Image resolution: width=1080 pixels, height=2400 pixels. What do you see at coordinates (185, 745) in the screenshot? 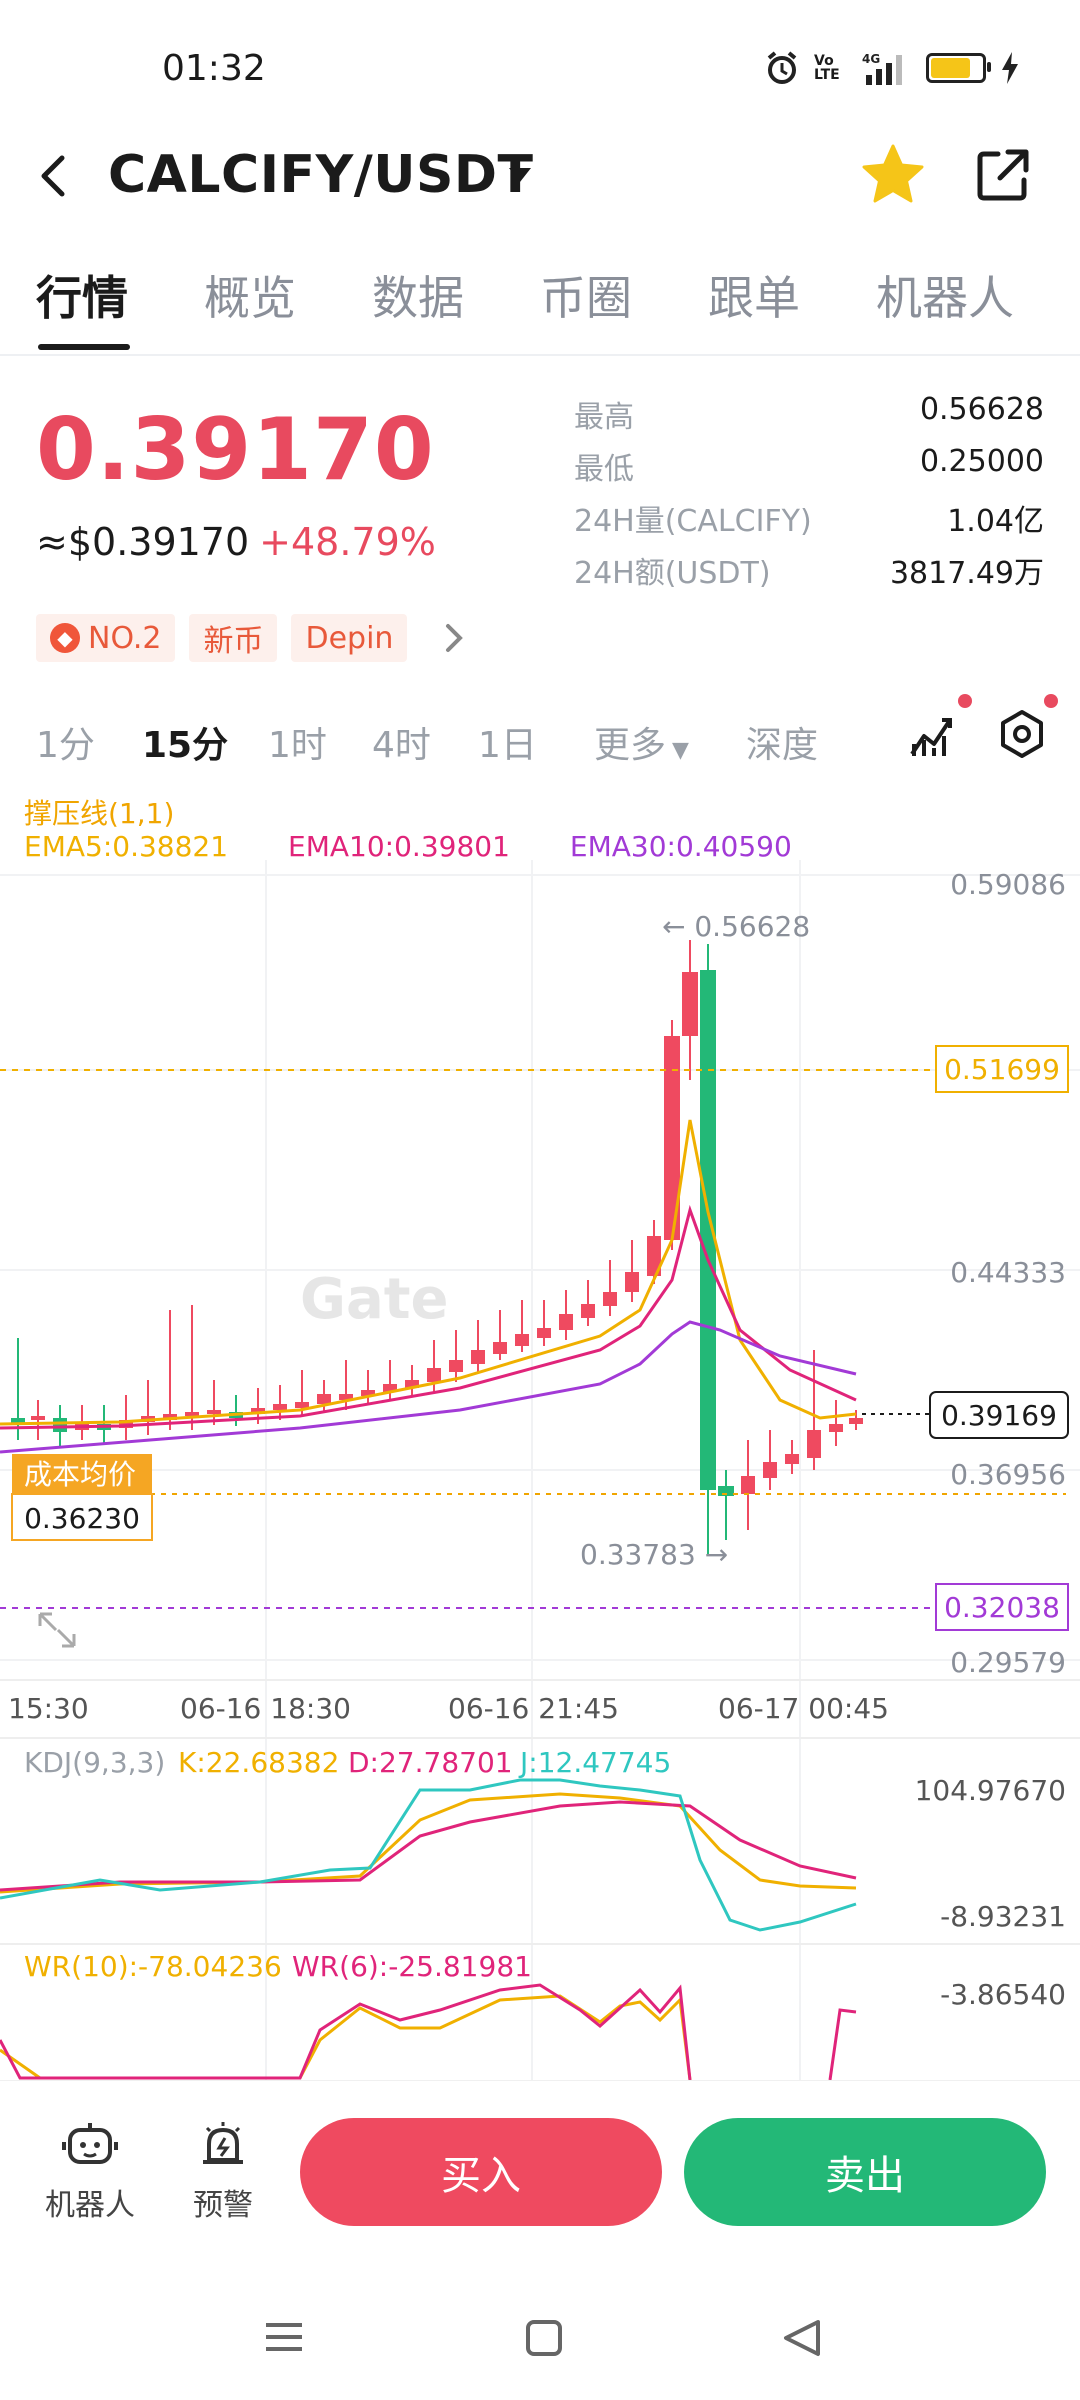
I see `interval-15m: 15分` at bounding box center [185, 745].